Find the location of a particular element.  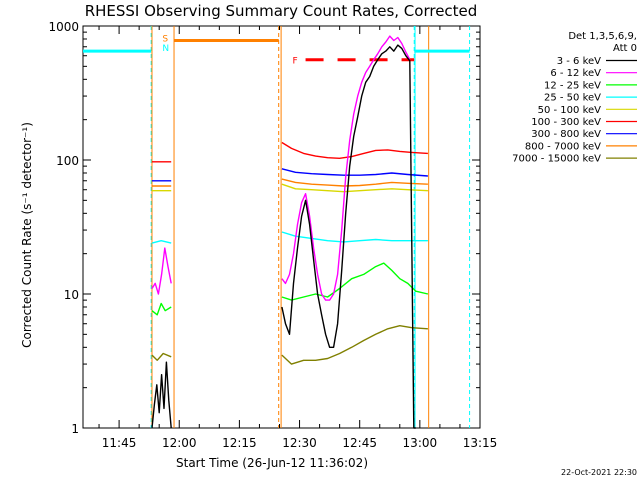

x-tick-label-0: 11:45 is located at coordinates (119, 443).